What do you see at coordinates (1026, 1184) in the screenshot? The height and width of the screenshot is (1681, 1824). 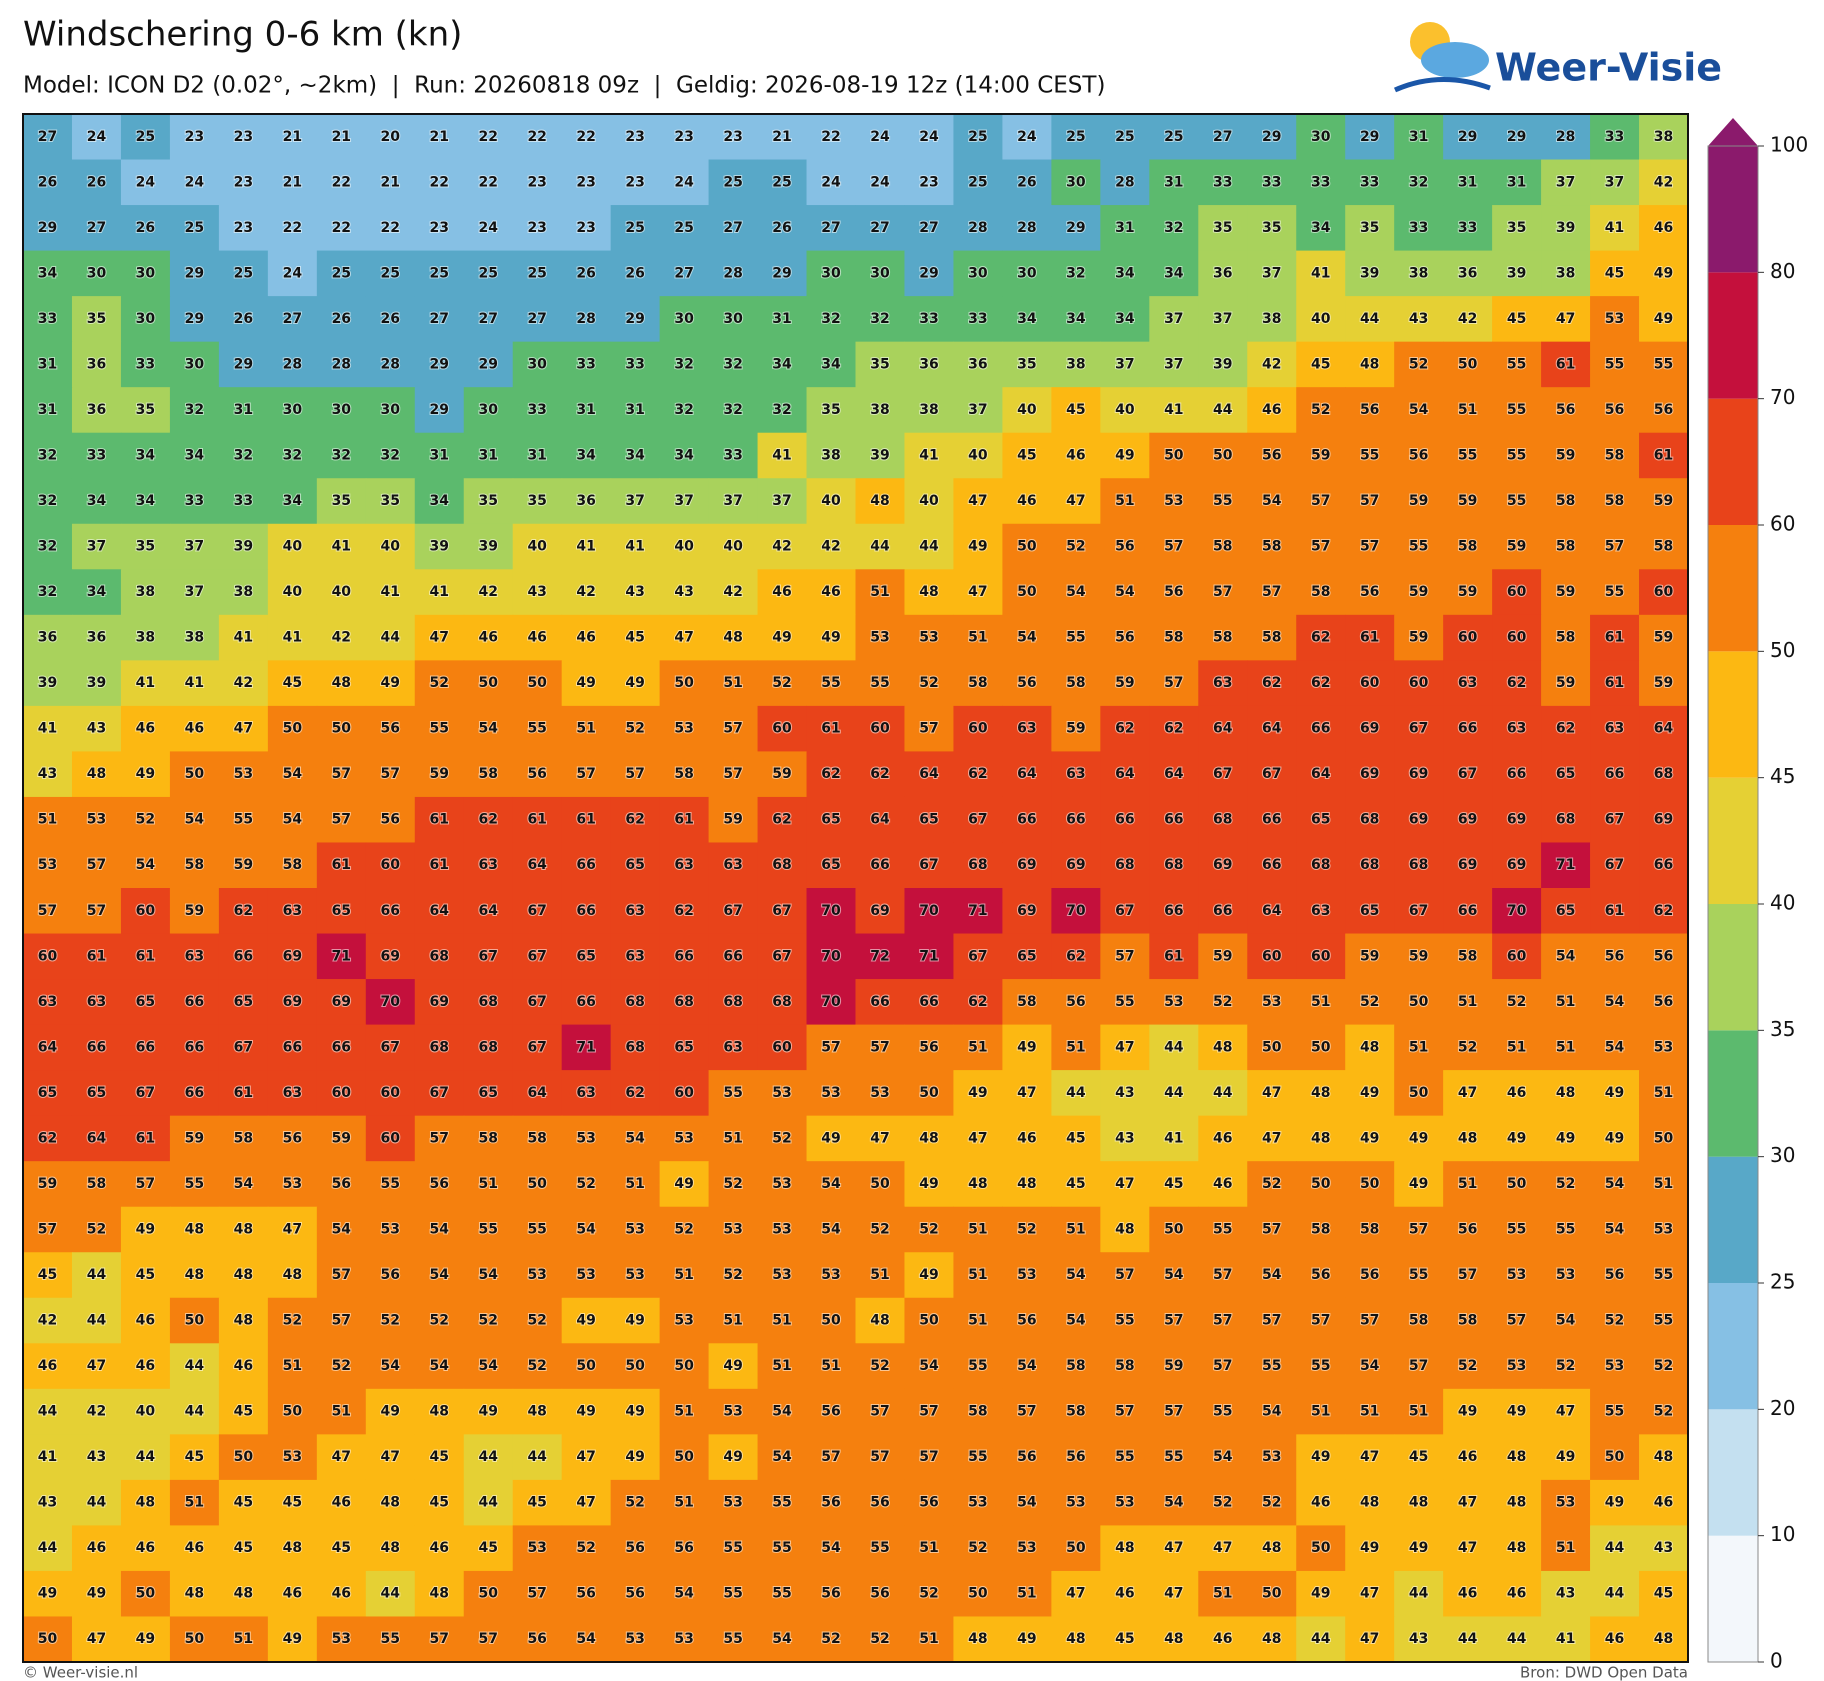 I see `cell-label: 48` at bounding box center [1026, 1184].